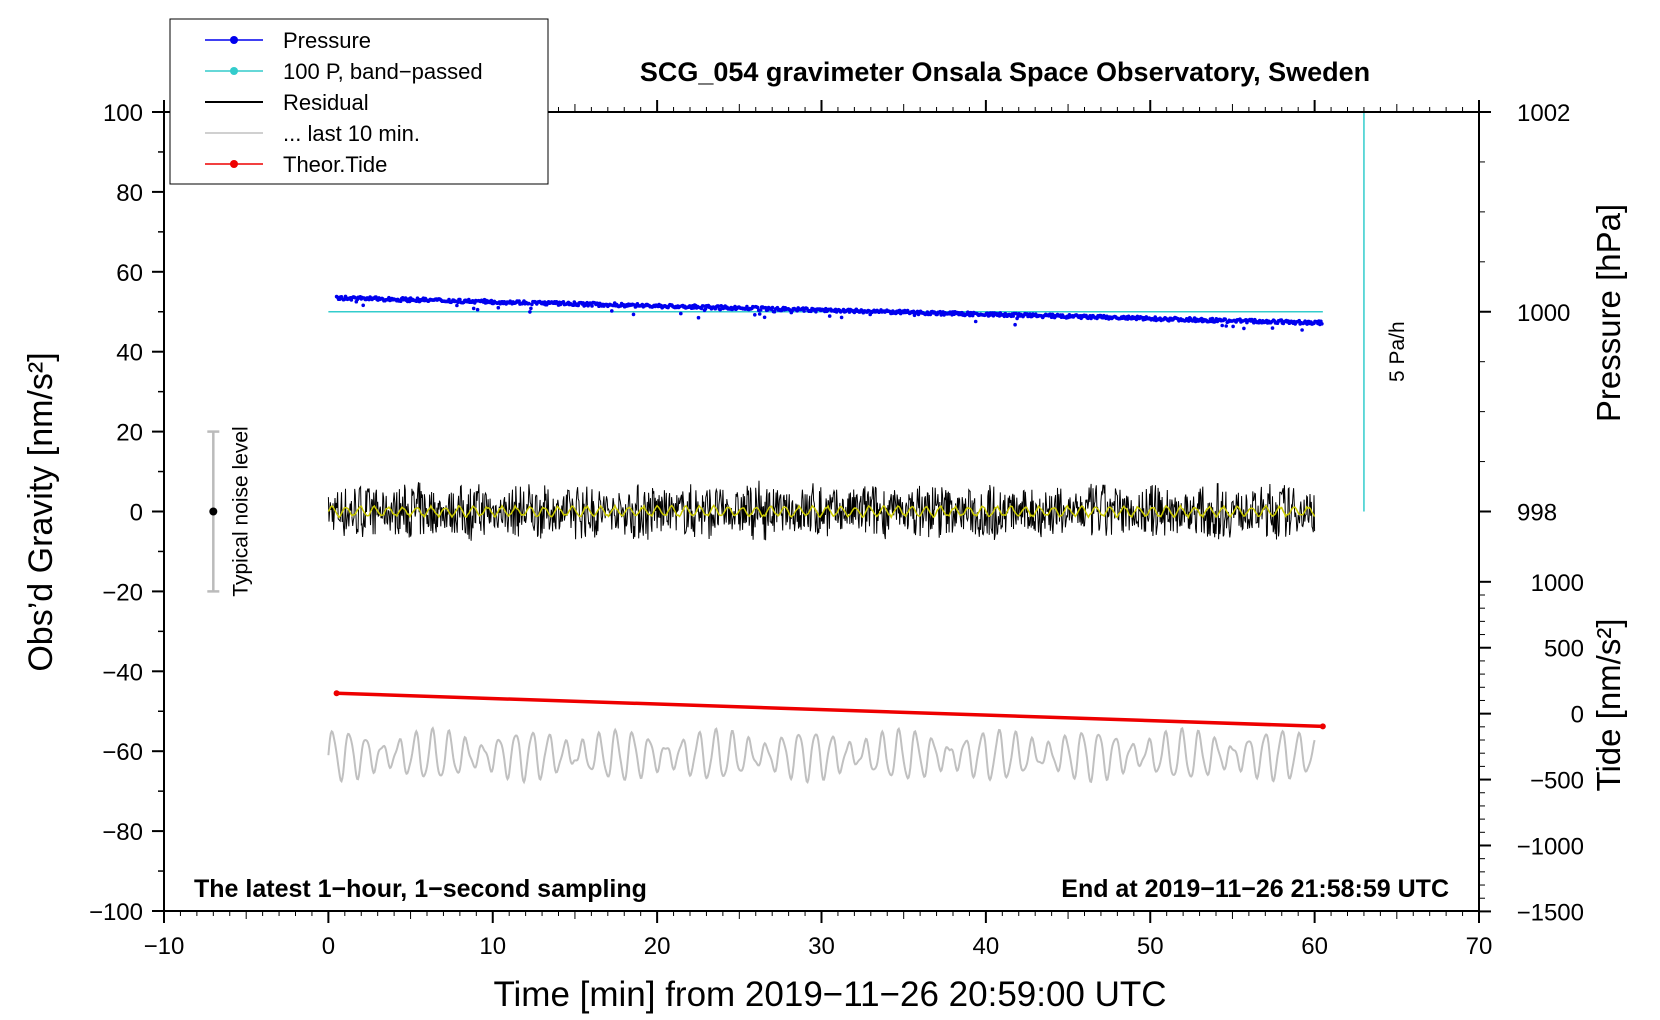 The height and width of the screenshot is (1020, 1660). I want to click on x-tick-label: 40, so click(986, 946).